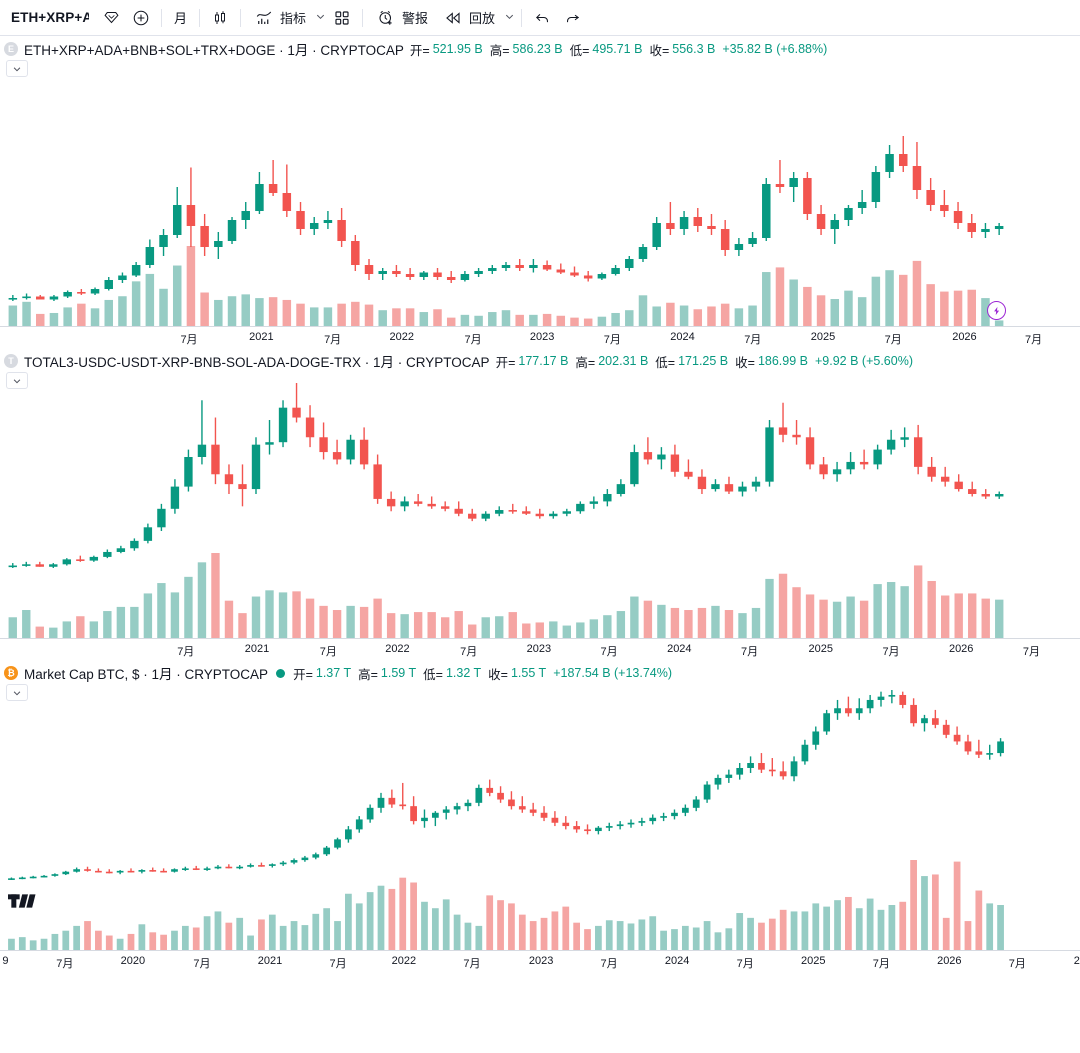 The width and height of the screenshot is (1080, 1053). I want to click on ohlc-value: 521.95 B, so click(457, 49).